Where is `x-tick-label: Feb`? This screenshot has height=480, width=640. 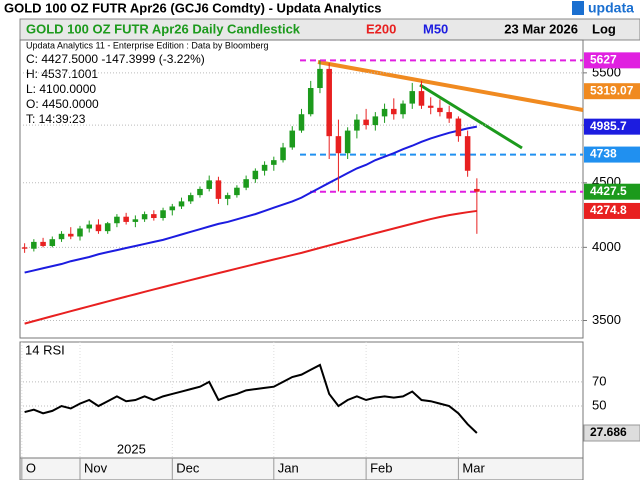 x-tick-label: Feb is located at coordinates (381, 467).